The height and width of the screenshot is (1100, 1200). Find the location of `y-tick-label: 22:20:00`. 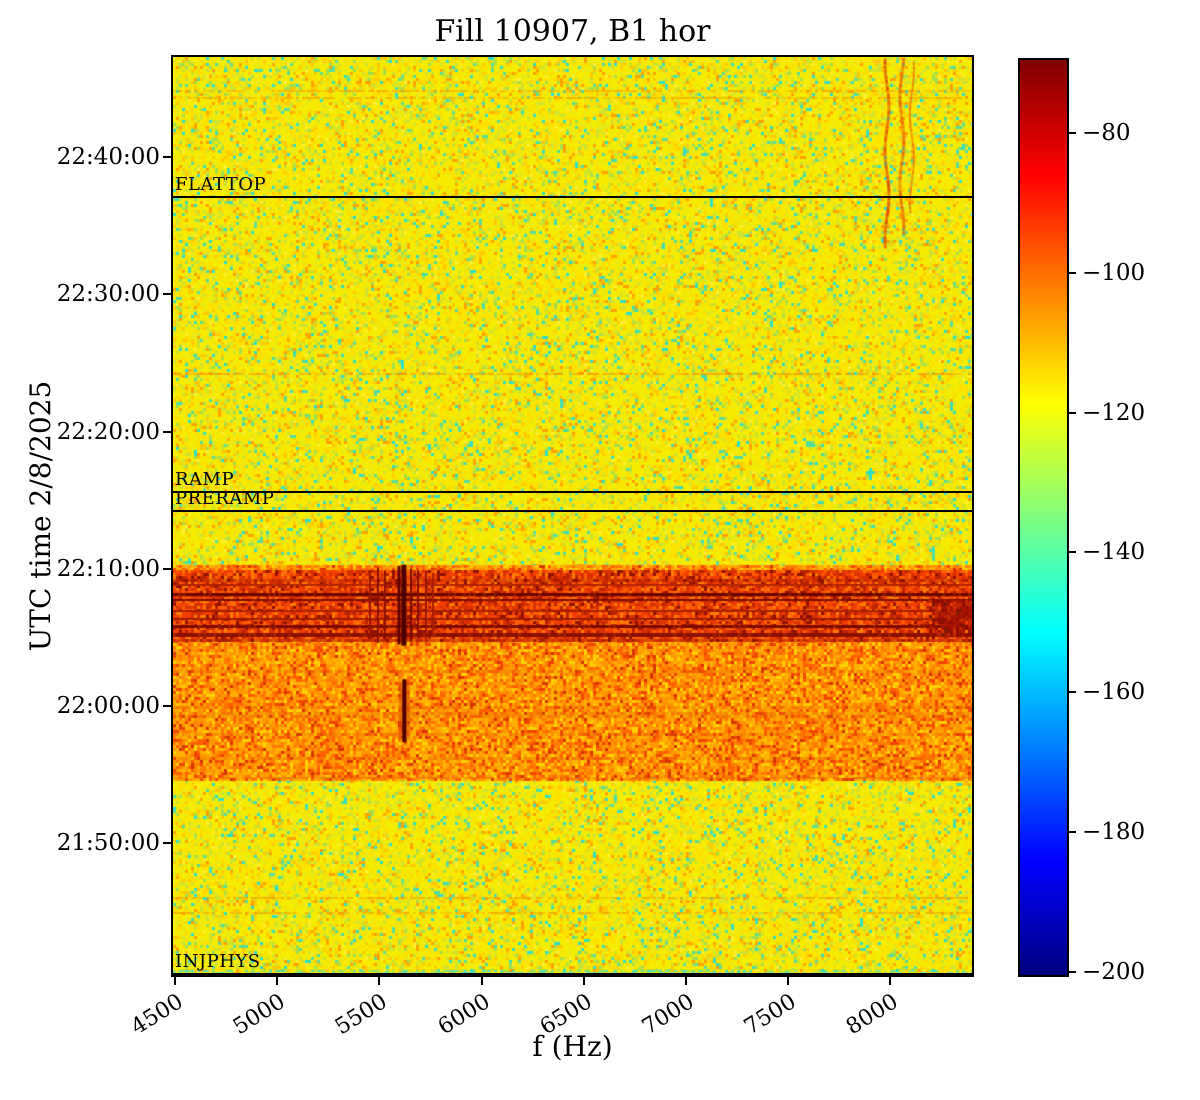

y-tick-label: 22:20:00 is located at coordinates (108, 431).